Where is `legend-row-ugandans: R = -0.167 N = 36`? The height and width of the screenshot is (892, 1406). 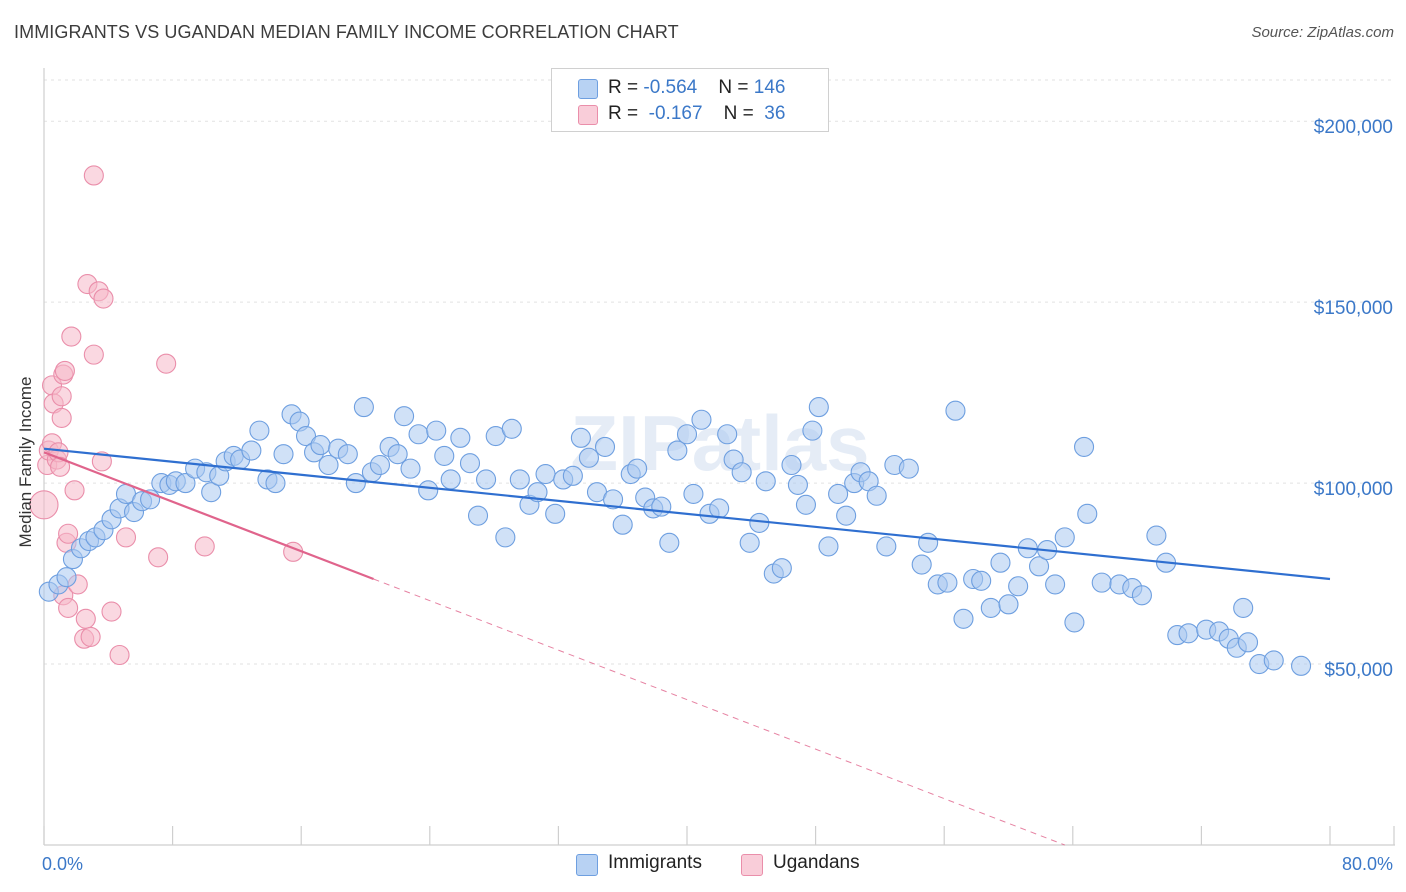 legend-row-ugandans: R = -0.167 N = 36 is located at coordinates (681, 115).